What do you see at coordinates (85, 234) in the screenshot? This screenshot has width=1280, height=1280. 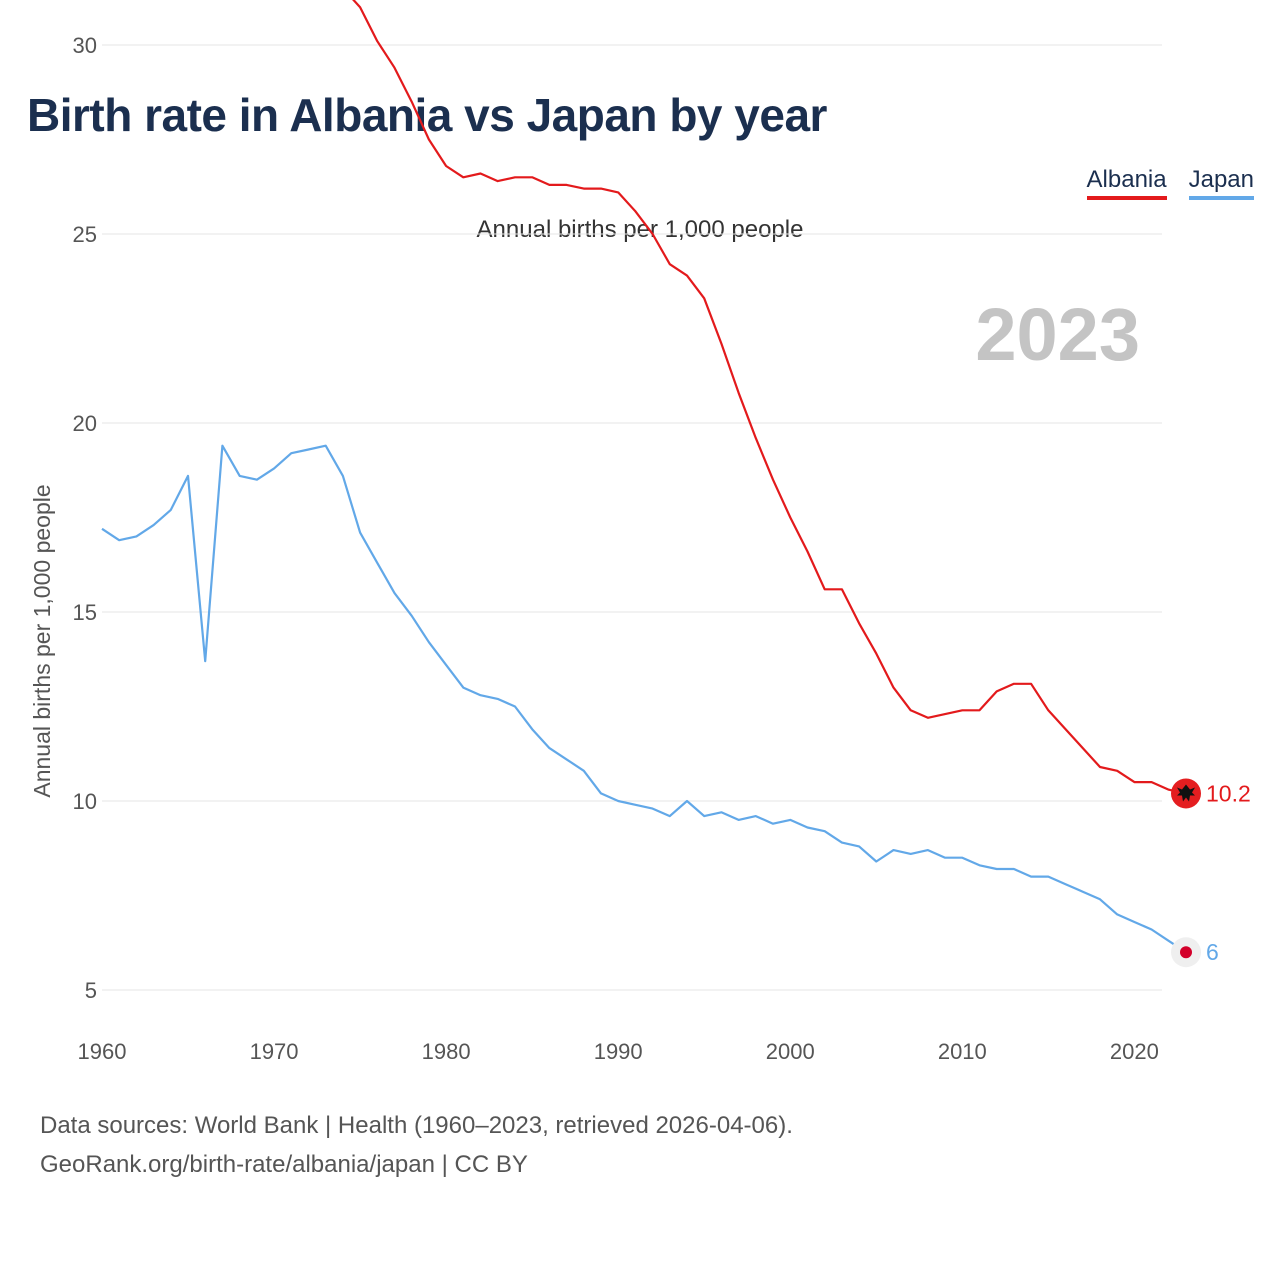 I see `y-tick-label: 25` at bounding box center [85, 234].